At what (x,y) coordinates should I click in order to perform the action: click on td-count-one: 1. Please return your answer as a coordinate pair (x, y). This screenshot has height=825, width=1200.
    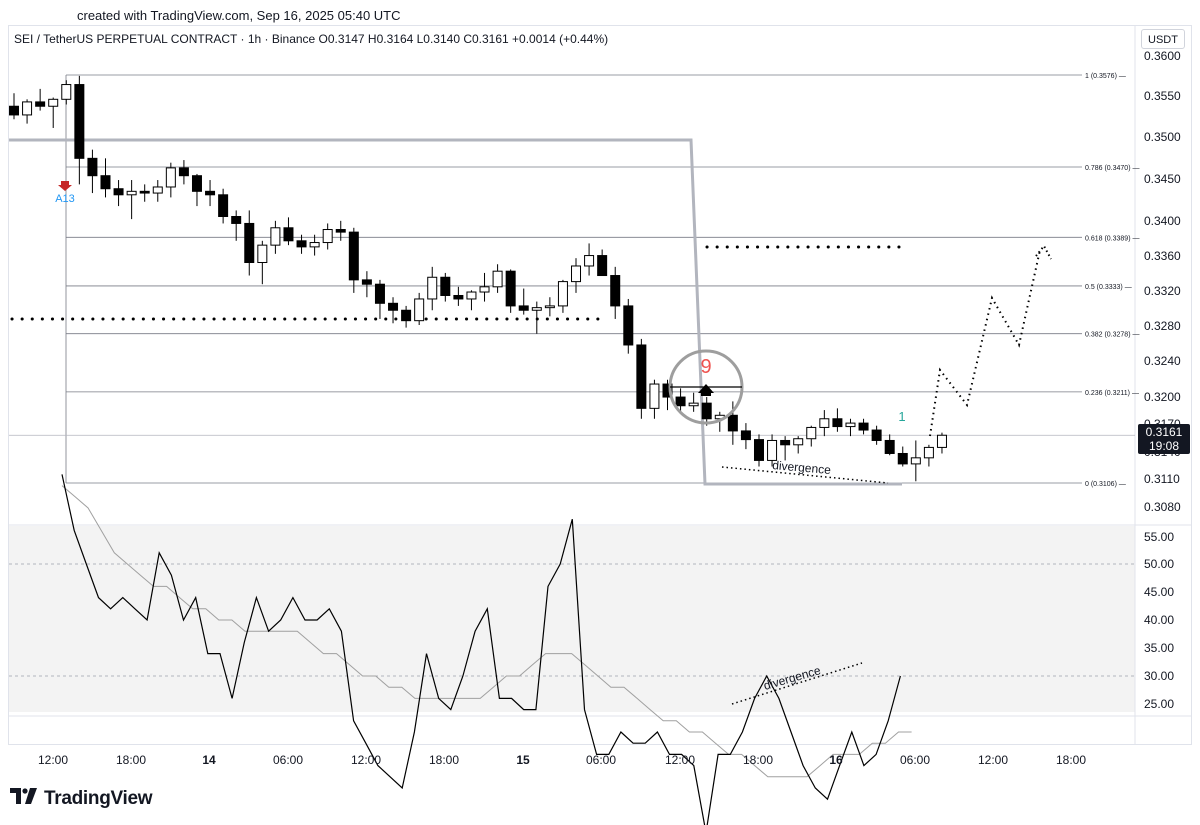
    Looking at the image, I should click on (901, 416).